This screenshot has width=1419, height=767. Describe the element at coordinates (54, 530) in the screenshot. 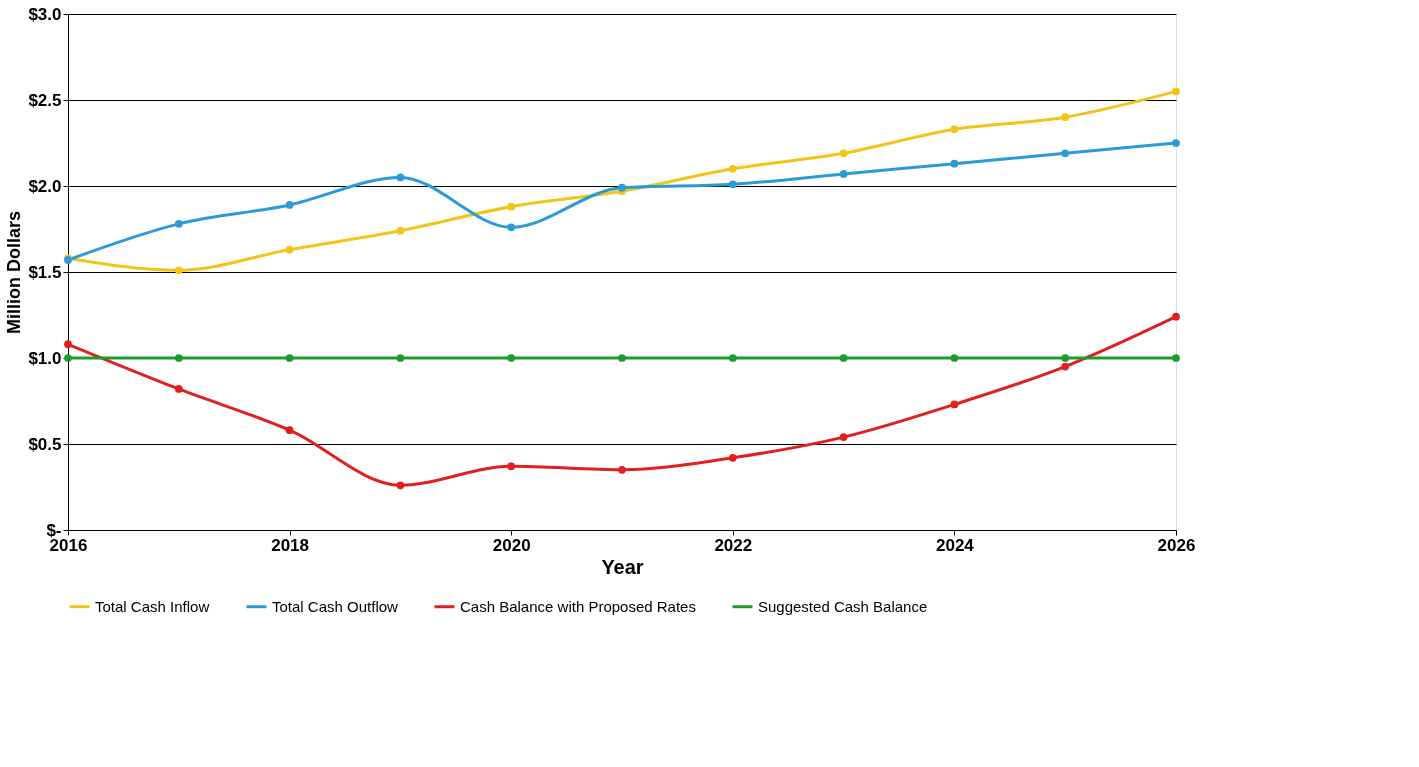

I see `y-tick-label: $-` at that location.